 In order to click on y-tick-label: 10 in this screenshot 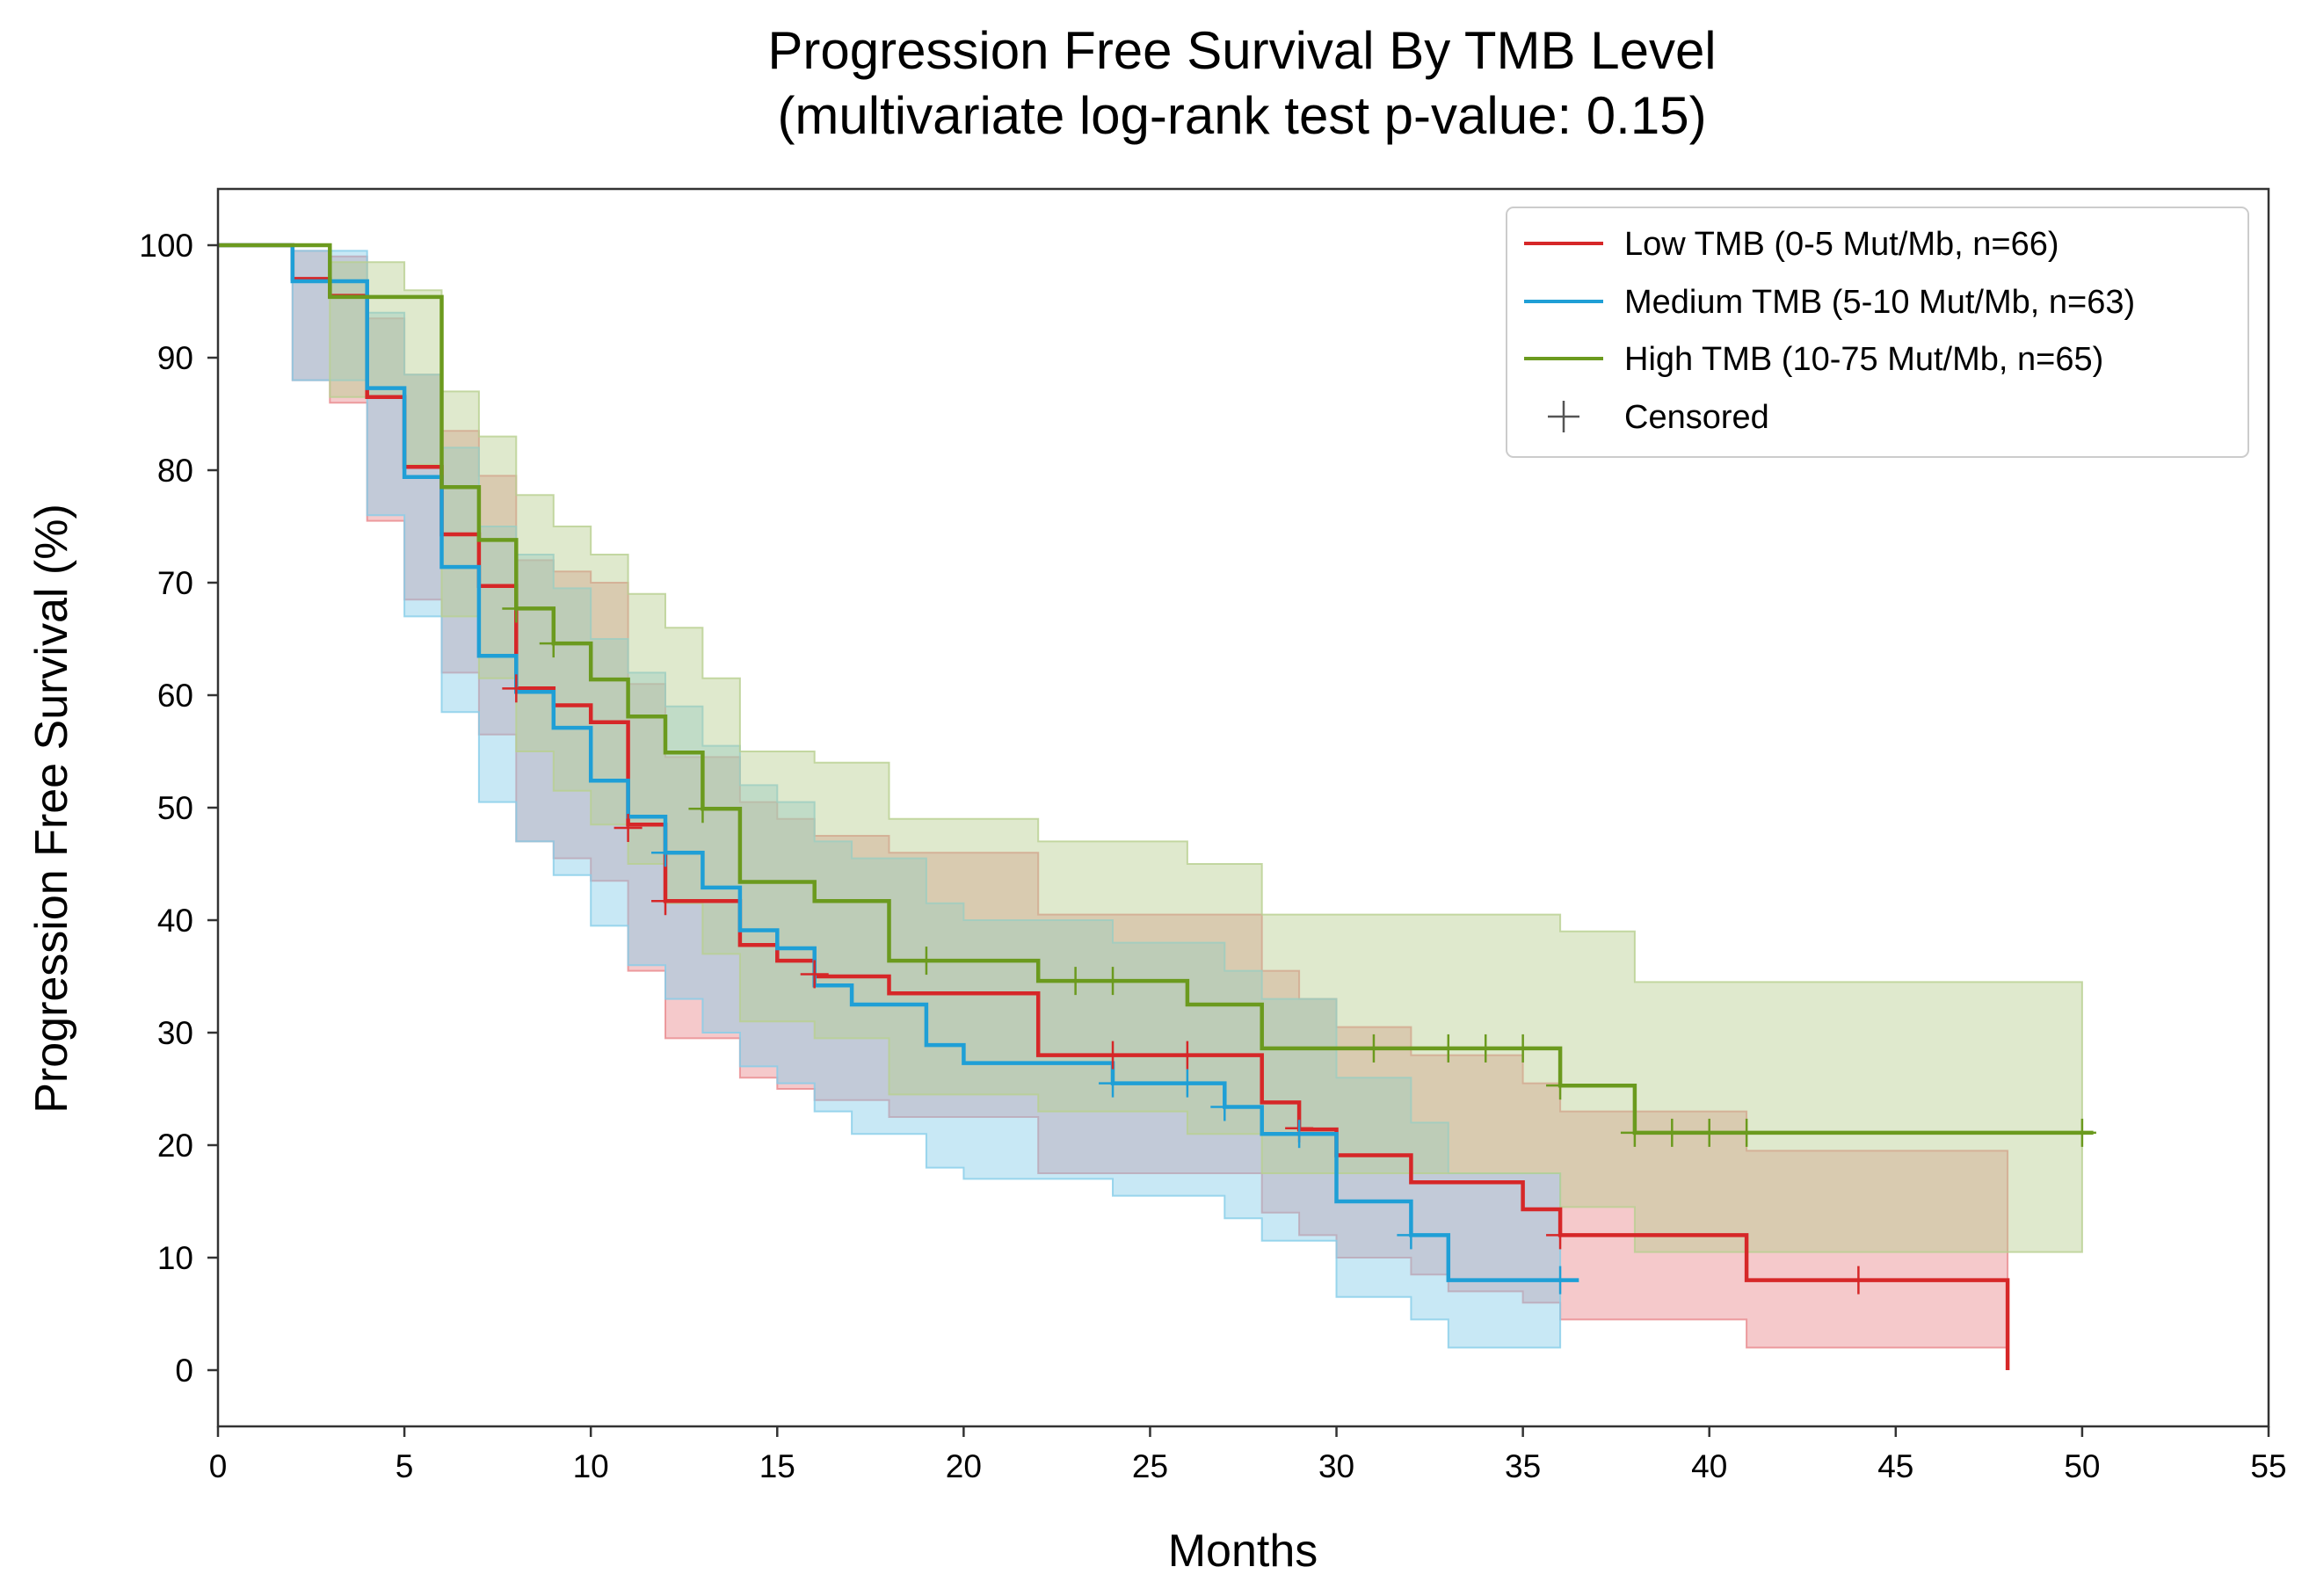, I will do `click(175, 1258)`.